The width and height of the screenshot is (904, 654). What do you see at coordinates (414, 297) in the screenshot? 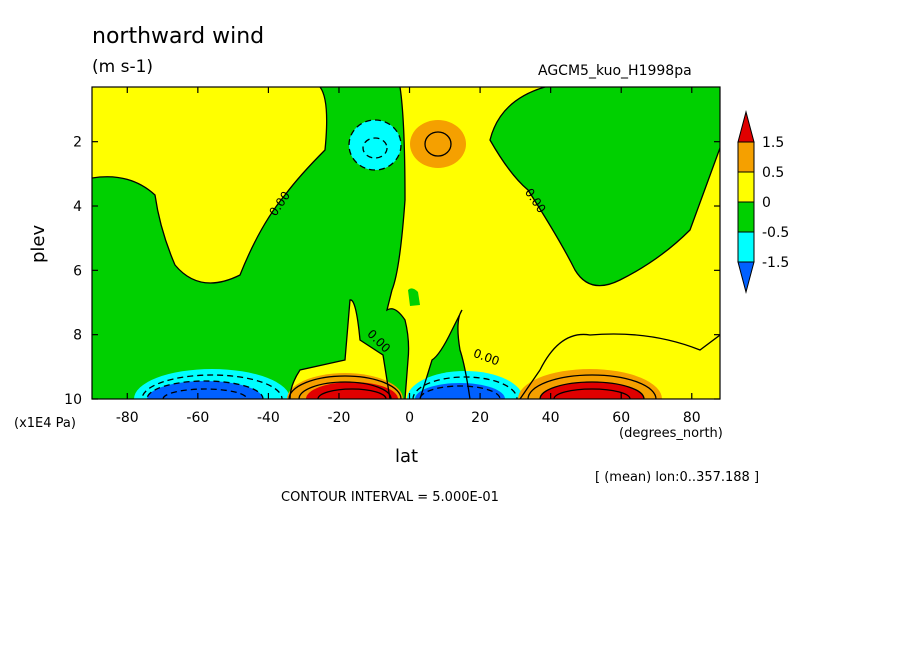
I see `small-negative-patch` at bounding box center [414, 297].